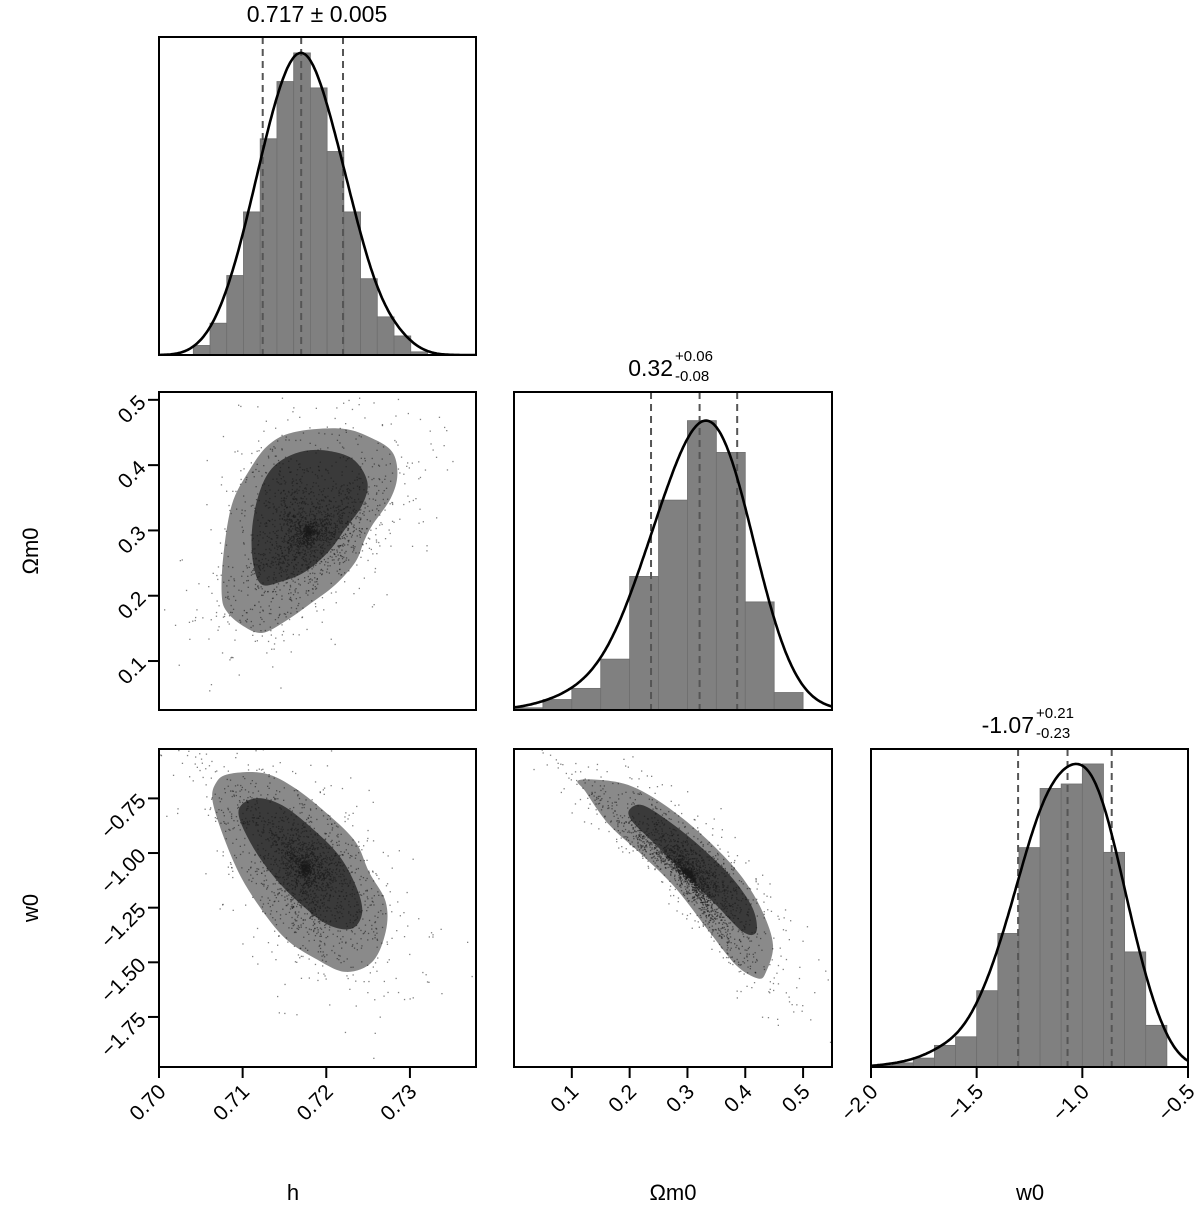 This screenshot has width=1200, height=1208. I want to click on y-axis-label-om0: Ωm0, so click(30, 550).